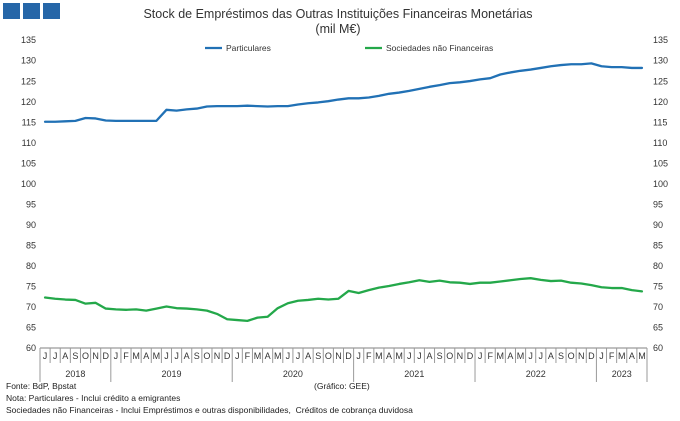  Describe the element at coordinates (658, 307) in the screenshot. I see `y-tick-label-right: 70` at that location.